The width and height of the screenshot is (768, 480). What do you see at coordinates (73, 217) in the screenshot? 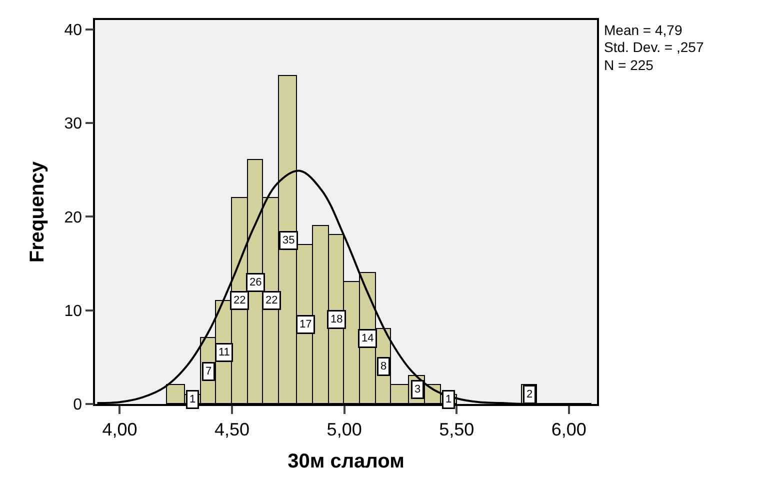
I see `y-tick-label: 20` at bounding box center [73, 217].